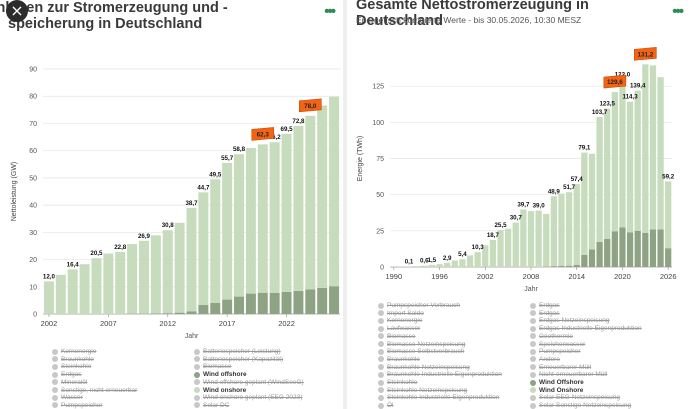  Describe the element at coordinates (211, 405) in the screenshot. I see `left-legend-item: Solar DC` at that location.